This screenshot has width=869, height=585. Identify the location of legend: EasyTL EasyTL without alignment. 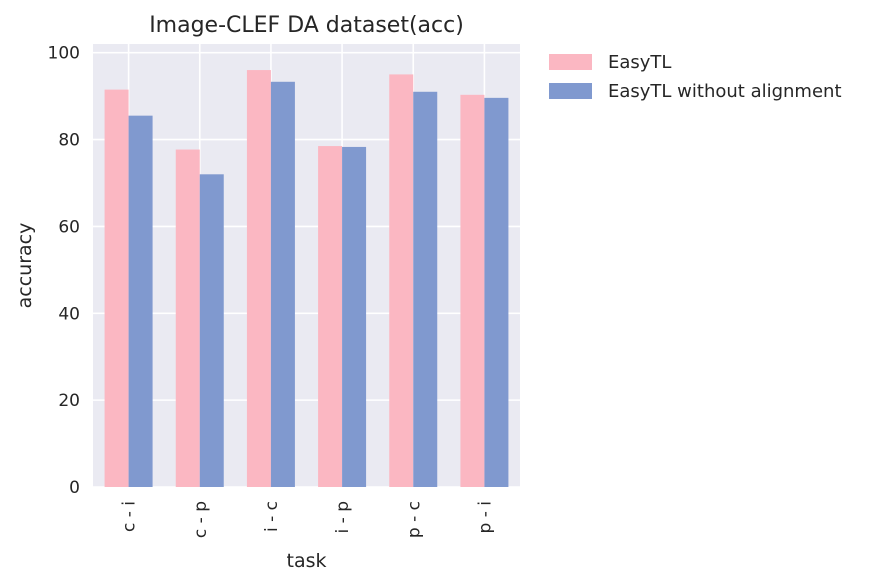
(695, 77).